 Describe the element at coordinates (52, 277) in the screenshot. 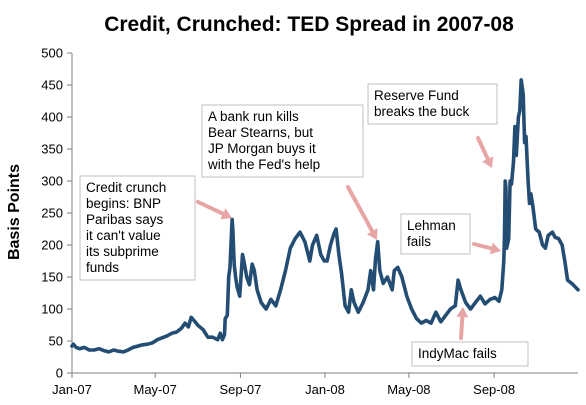

I see `y-tick-label: 150` at that location.